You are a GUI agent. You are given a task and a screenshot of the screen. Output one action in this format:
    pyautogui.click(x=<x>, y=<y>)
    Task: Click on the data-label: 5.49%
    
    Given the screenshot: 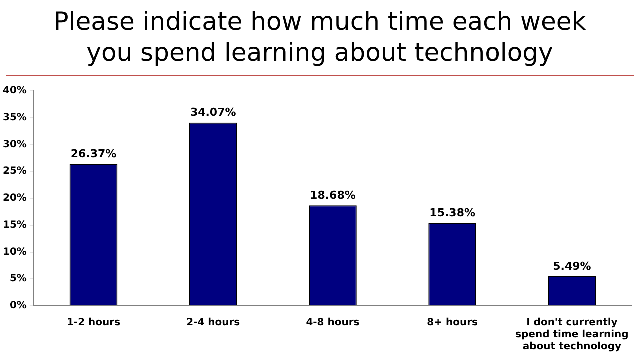 What is the action you would take?
    pyautogui.click(x=572, y=266)
    